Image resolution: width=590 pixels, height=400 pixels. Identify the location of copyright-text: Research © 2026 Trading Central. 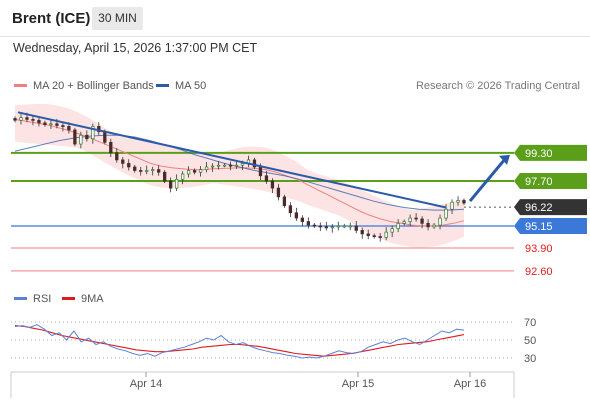
(497, 86).